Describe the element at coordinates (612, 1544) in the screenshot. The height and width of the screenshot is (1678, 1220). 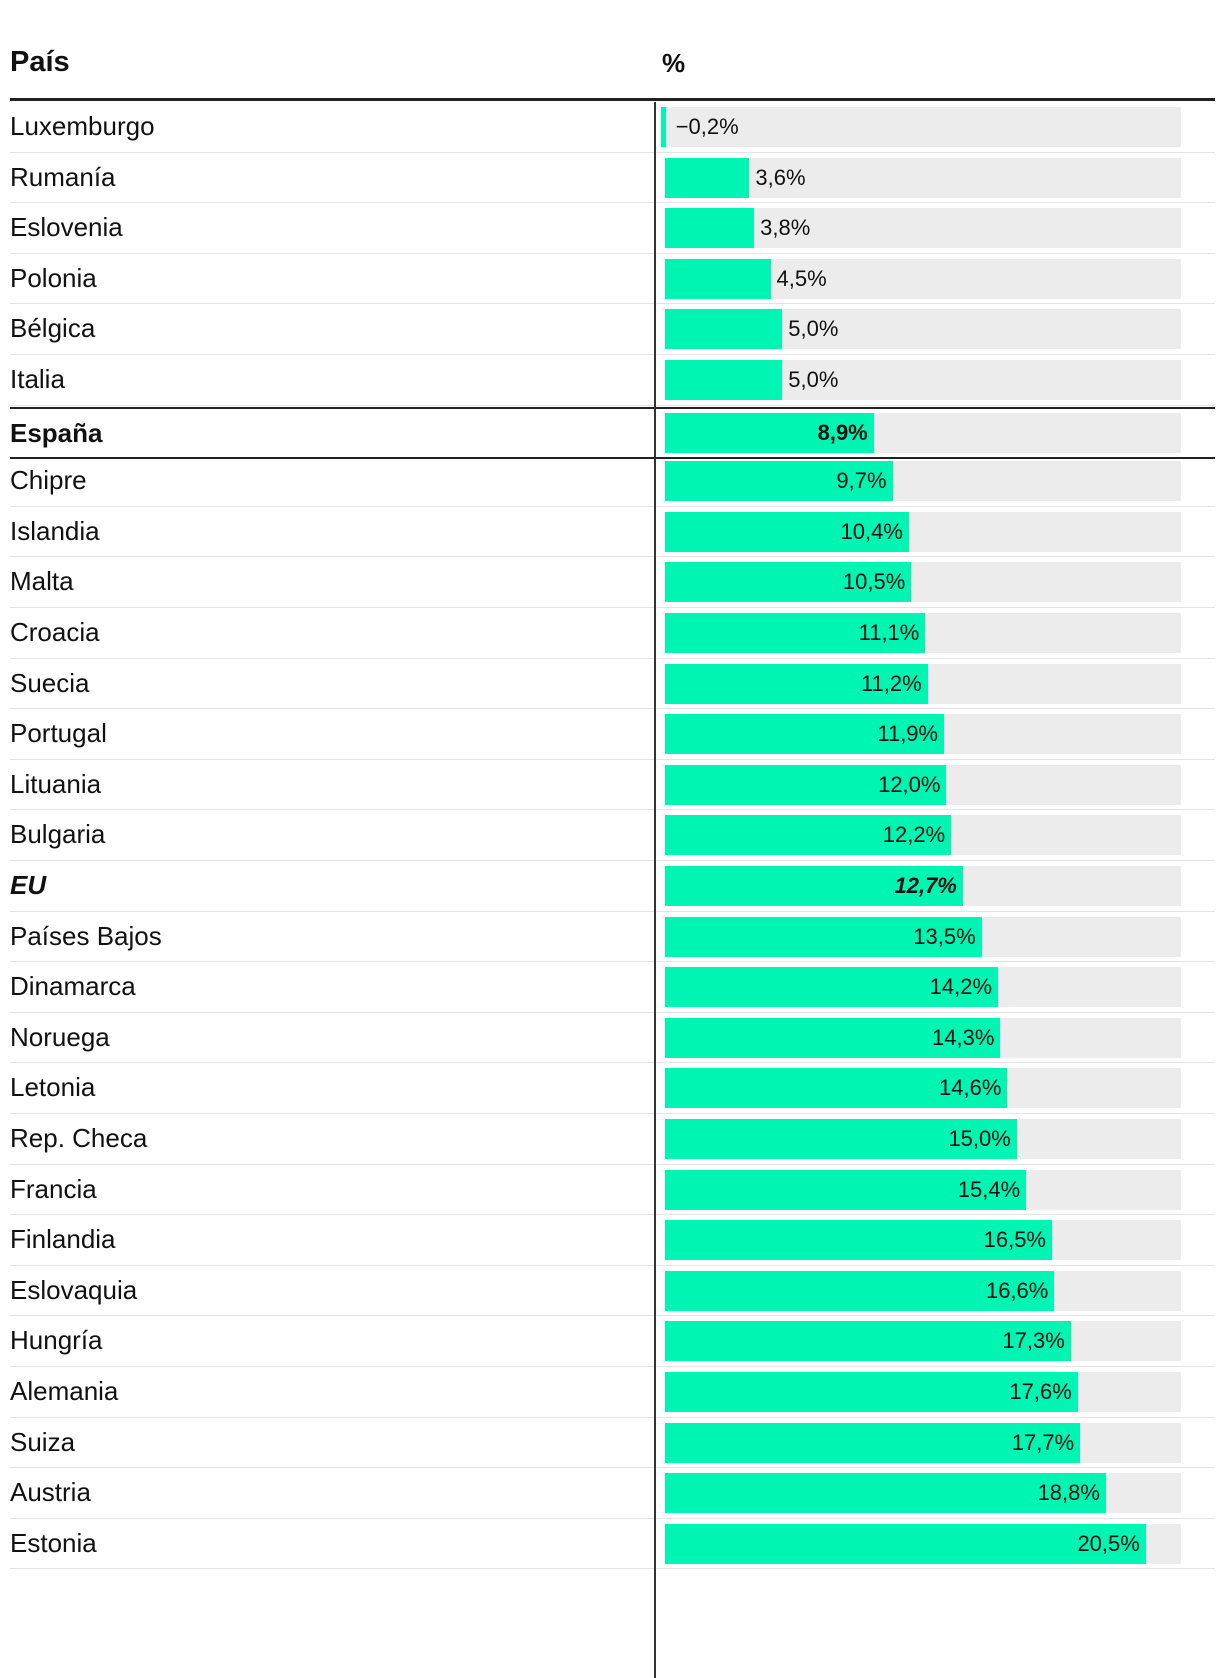
I see `table-row: Estonia 20,5%` at that location.